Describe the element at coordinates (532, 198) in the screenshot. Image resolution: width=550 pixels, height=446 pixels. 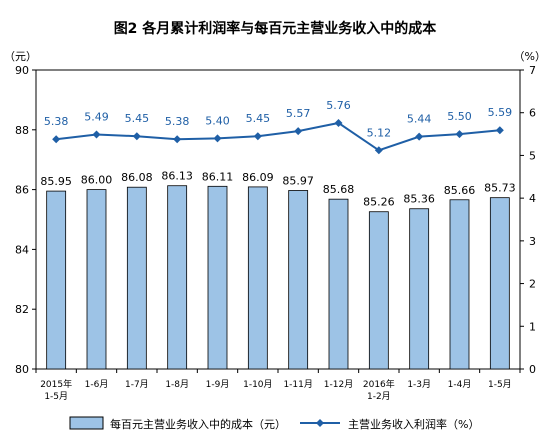
I see `right-tick-label: 4` at that location.